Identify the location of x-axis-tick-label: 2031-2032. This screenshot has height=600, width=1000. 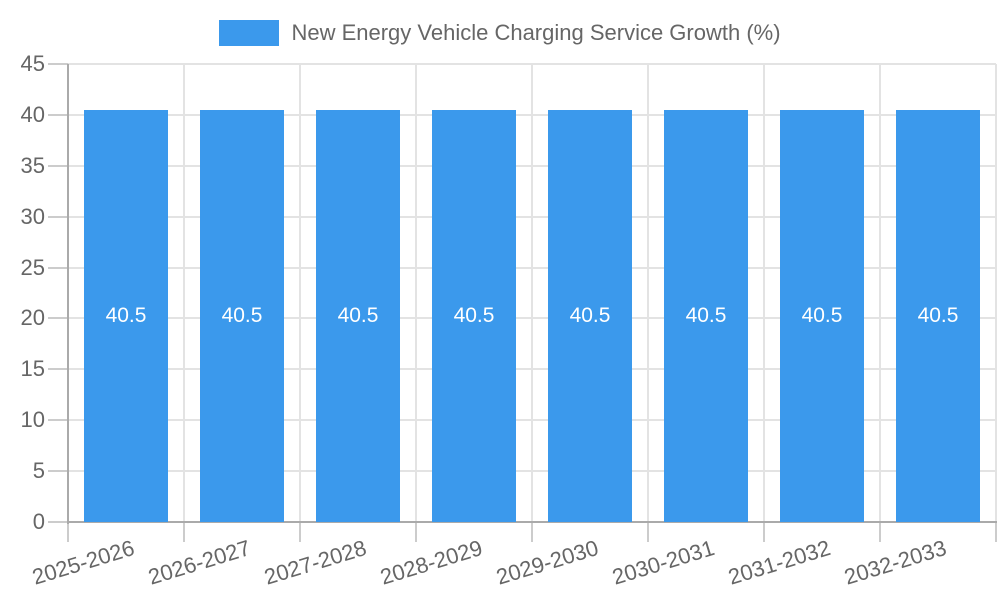
(779, 562).